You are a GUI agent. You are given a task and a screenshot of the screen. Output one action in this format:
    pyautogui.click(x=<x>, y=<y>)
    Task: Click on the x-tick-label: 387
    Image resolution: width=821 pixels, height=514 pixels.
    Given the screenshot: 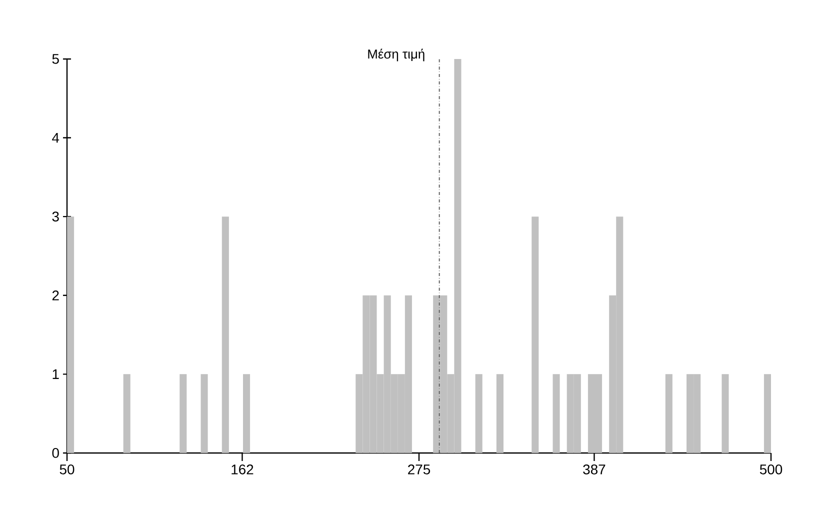 What is the action you would take?
    pyautogui.click(x=594, y=469)
    